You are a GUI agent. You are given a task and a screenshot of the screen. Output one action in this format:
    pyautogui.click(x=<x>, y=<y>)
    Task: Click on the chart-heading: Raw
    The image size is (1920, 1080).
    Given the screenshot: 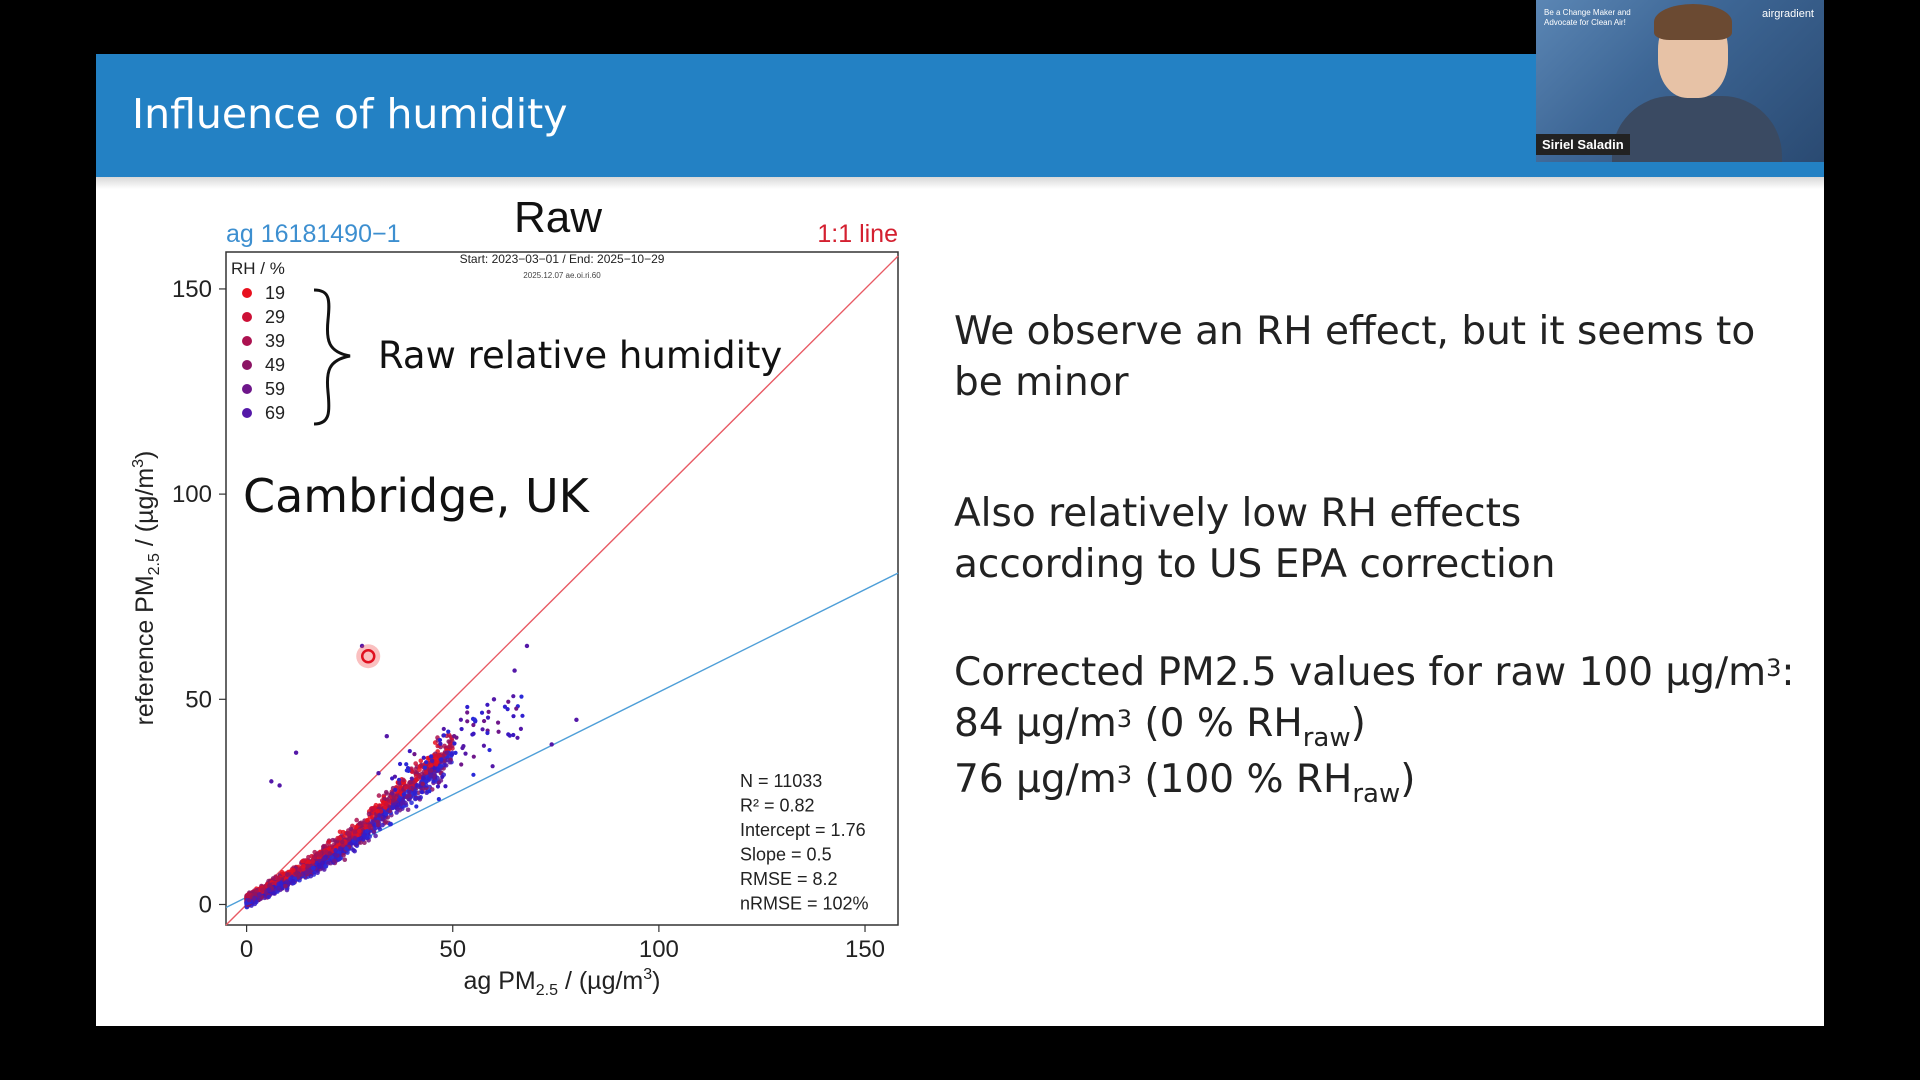 What is the action you would take?
    pyautogui.click(x=558, y=217)
    